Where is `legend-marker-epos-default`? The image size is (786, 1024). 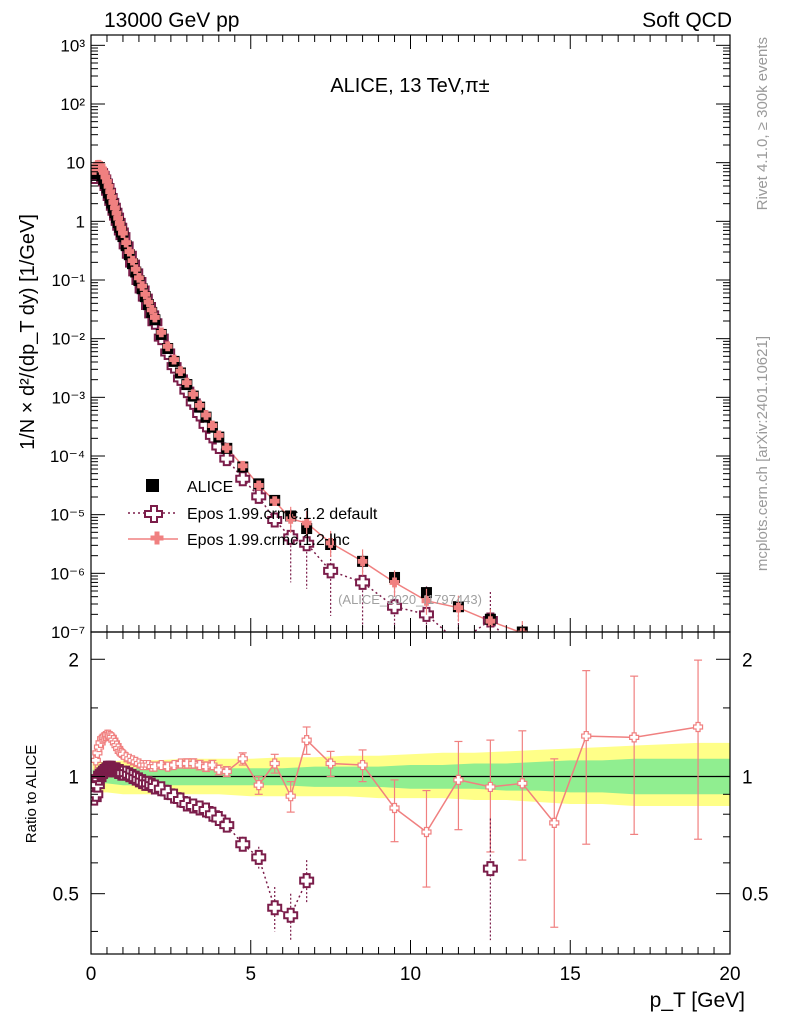 legend-marker-epos-default is located at coordinates (153, 514).